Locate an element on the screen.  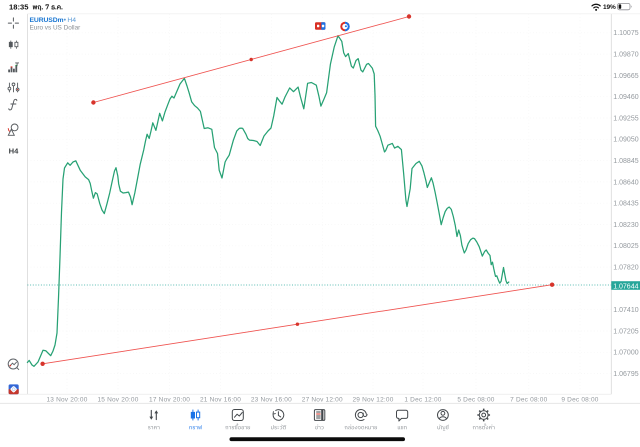
svg-text: 9 Dec 08:00 is located at coordinates (579, 399).